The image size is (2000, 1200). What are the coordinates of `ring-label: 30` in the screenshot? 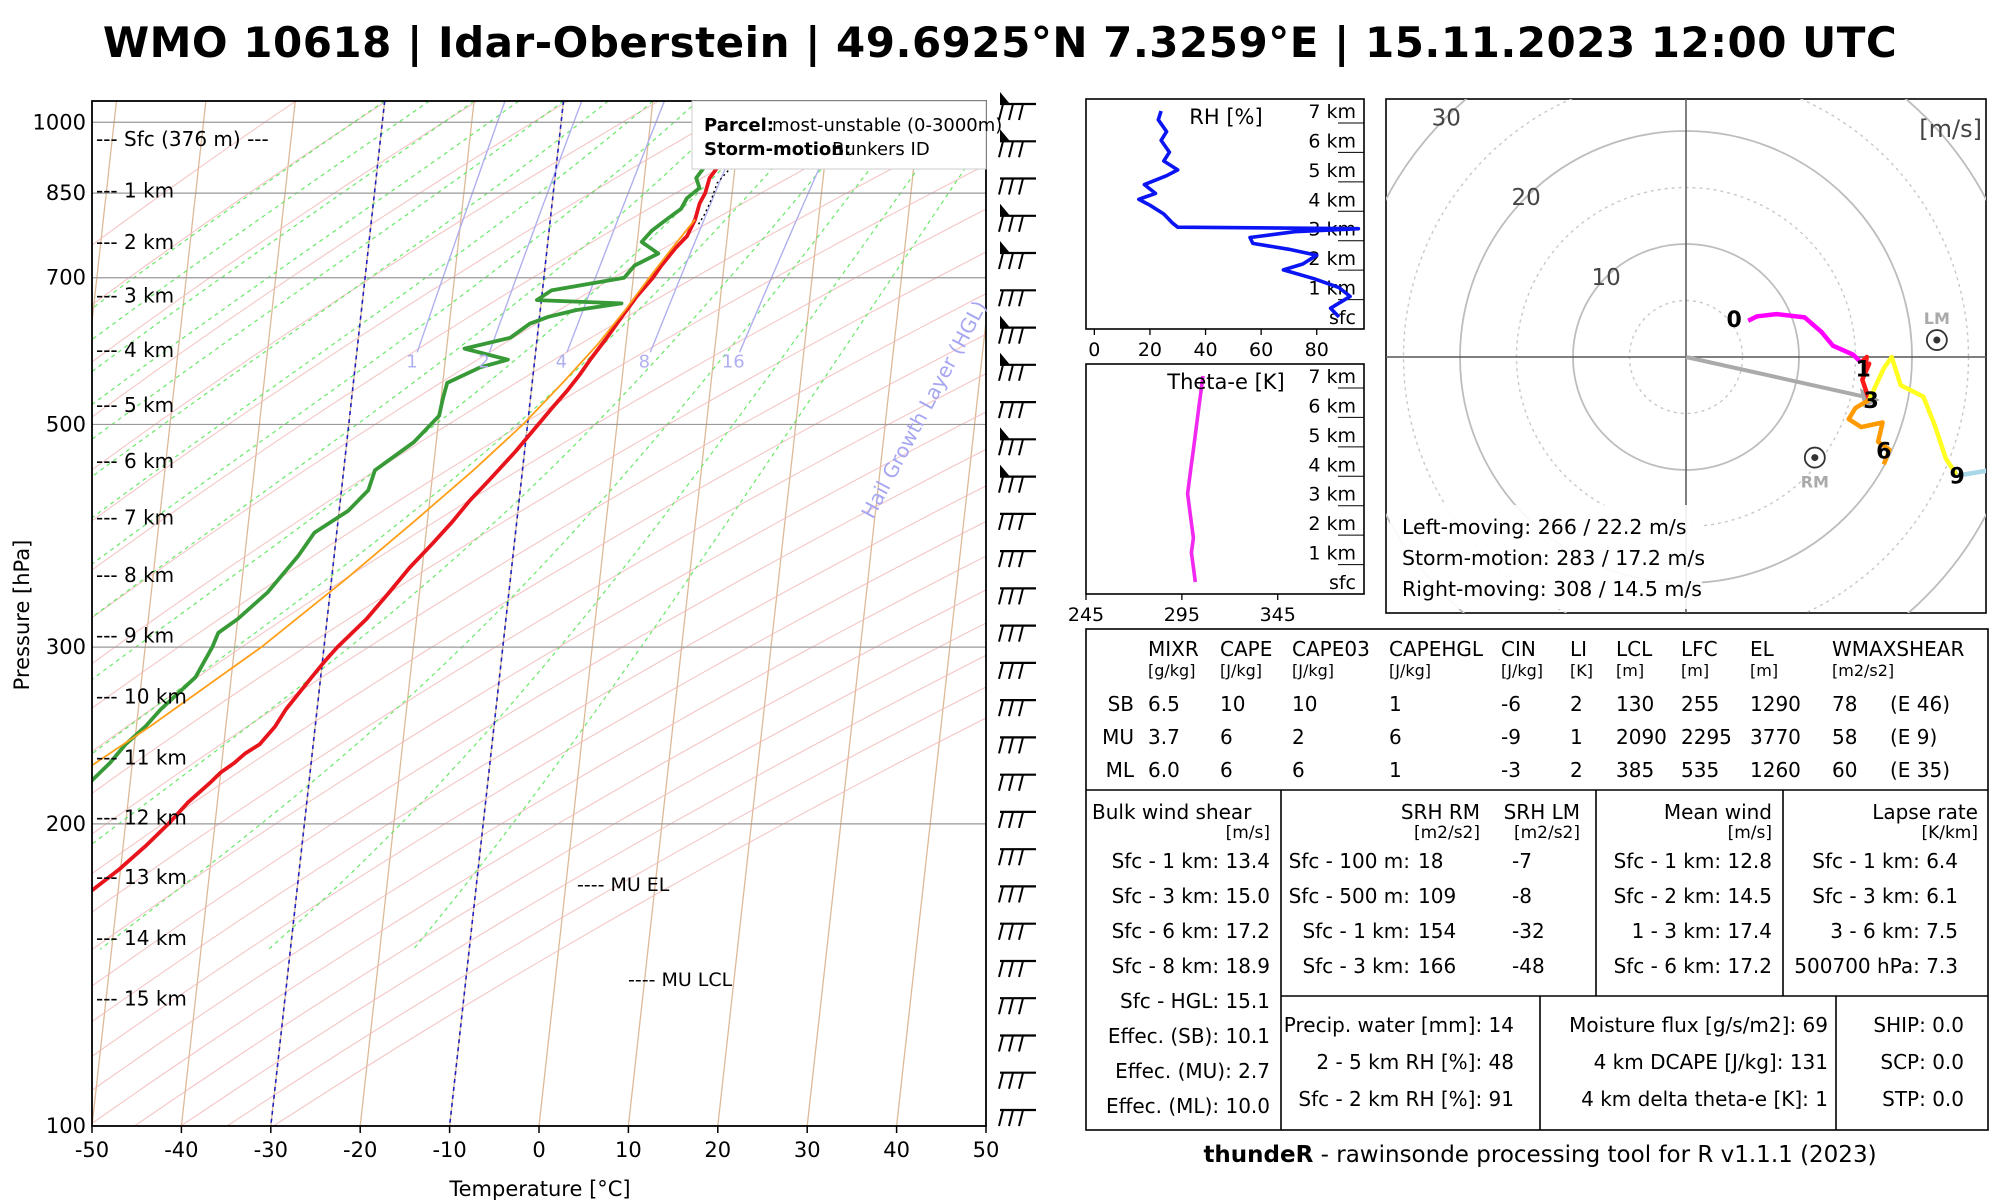 It's located at (1446, 118).